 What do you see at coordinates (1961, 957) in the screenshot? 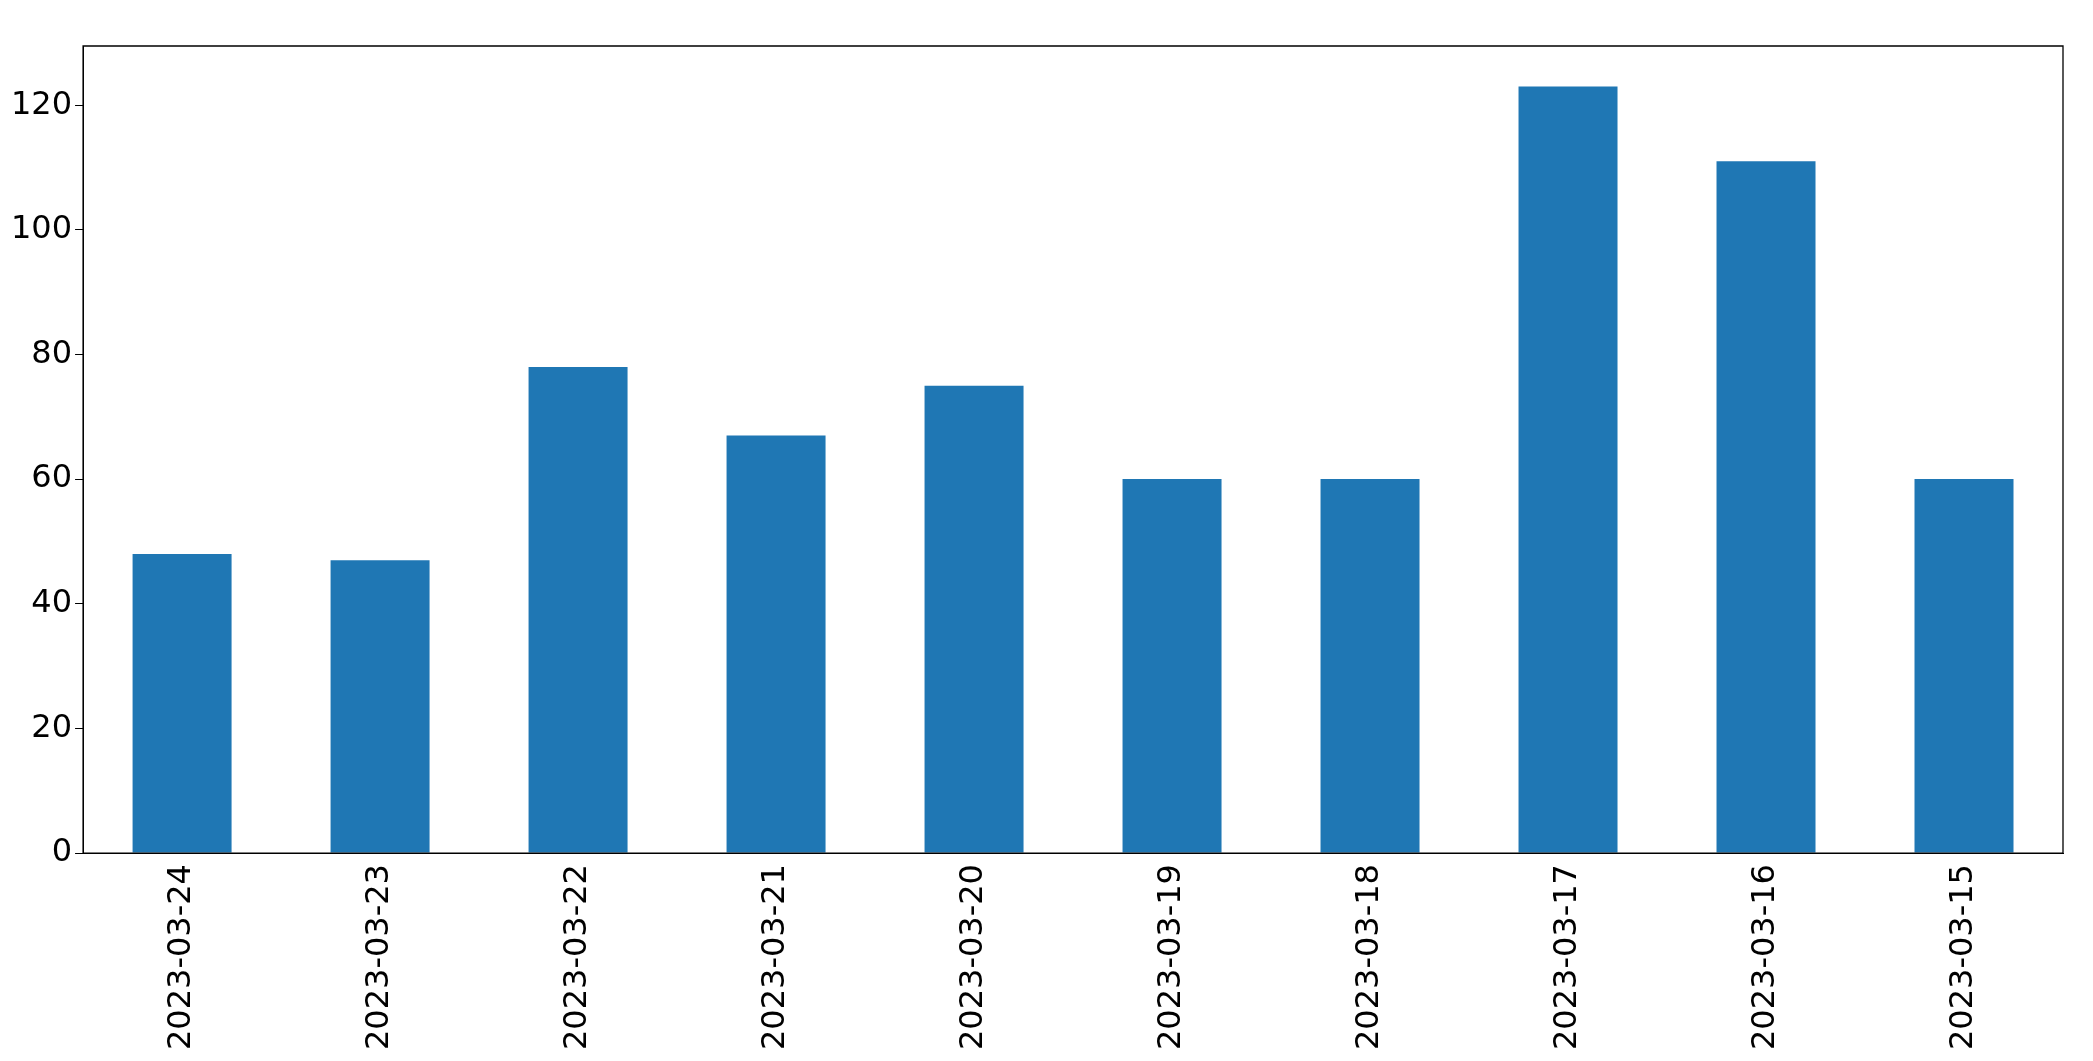
I see `x-tick-label: 2023-03-15` at bounding box center [1961, 957].